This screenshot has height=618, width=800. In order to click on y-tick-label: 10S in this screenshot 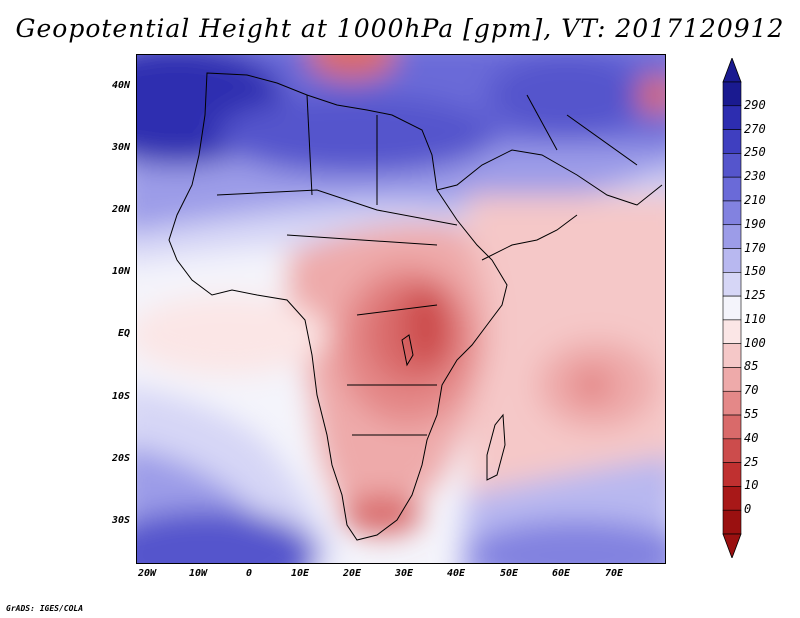, I will do `click(120, 396)`.